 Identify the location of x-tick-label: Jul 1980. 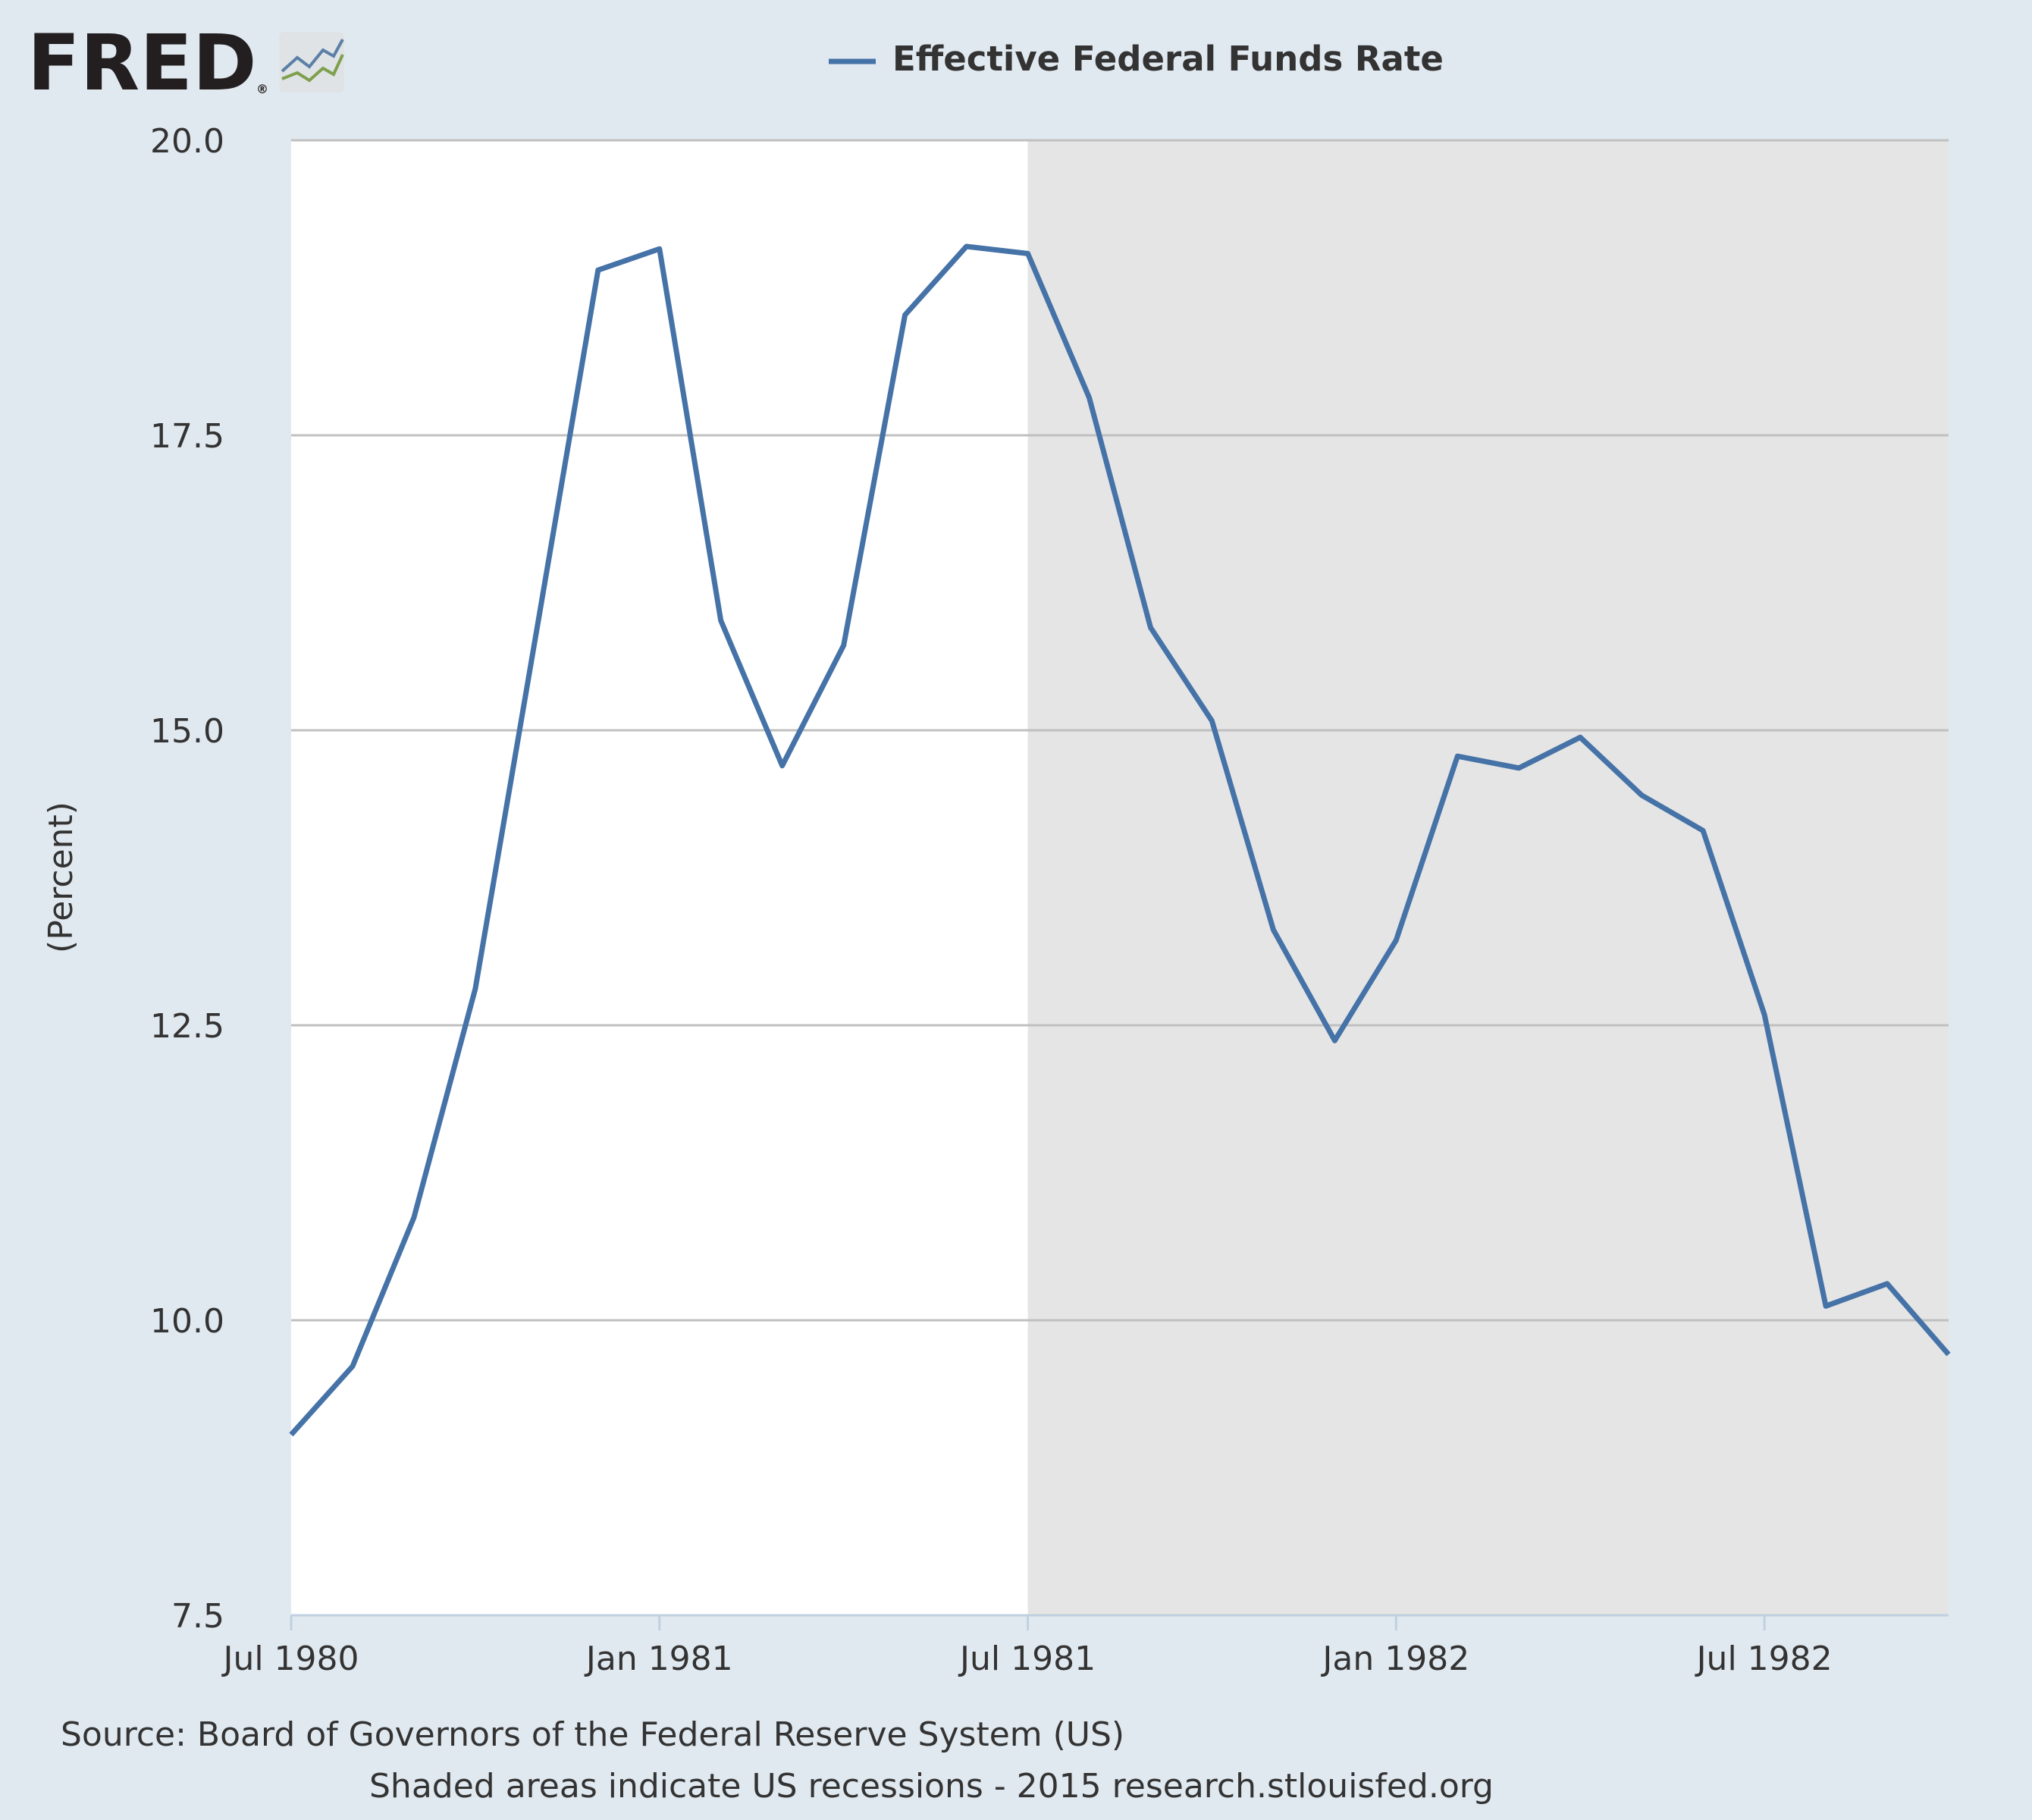
(290, 1659).